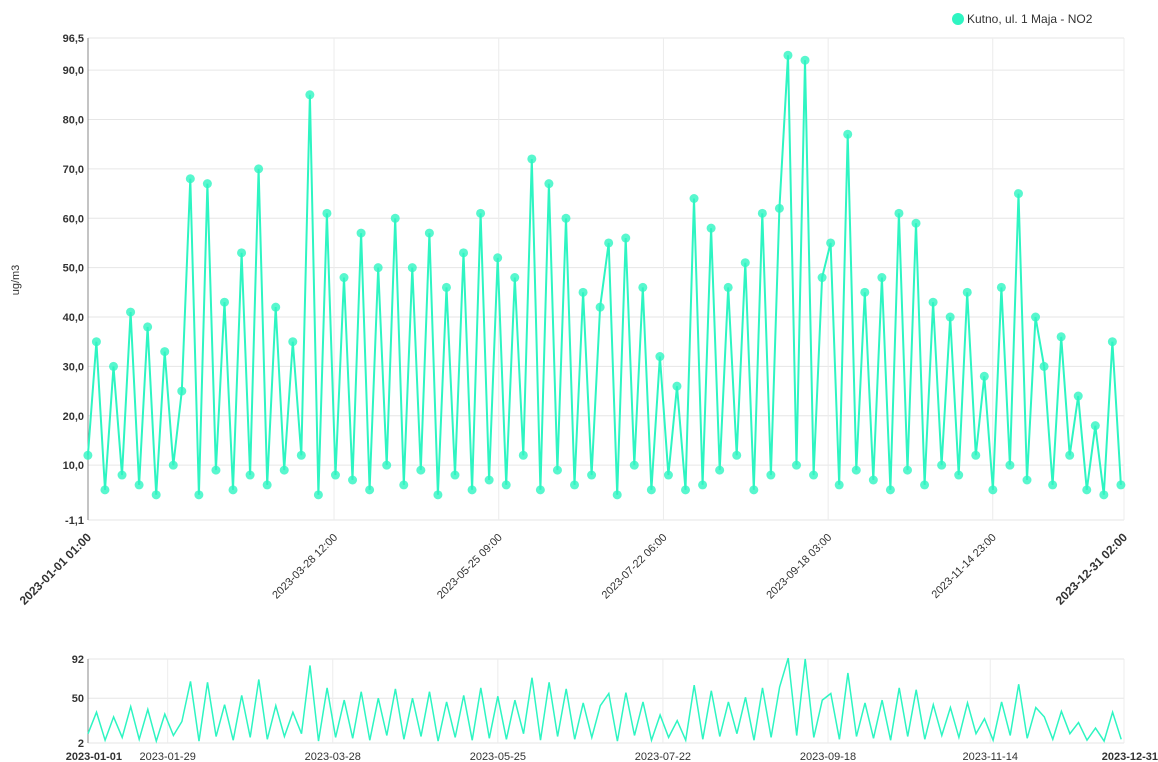 The width and height of the screenshot is (1158, 762). Describe the element at coordinates (56, 569) in the screenshot. I see `x-tick-label: 2023-01-01 01:00` at that location.